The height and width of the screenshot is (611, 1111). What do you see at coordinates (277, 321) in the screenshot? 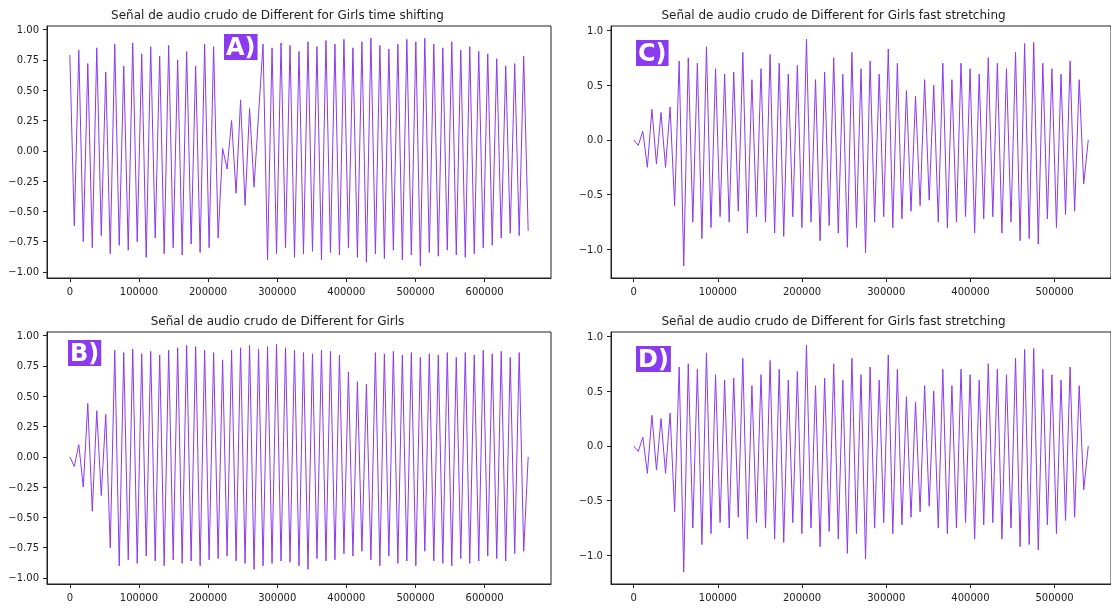
I see `chart-title: Señal de audio crudo de Different for Girls` at bounding box center [277, 321].